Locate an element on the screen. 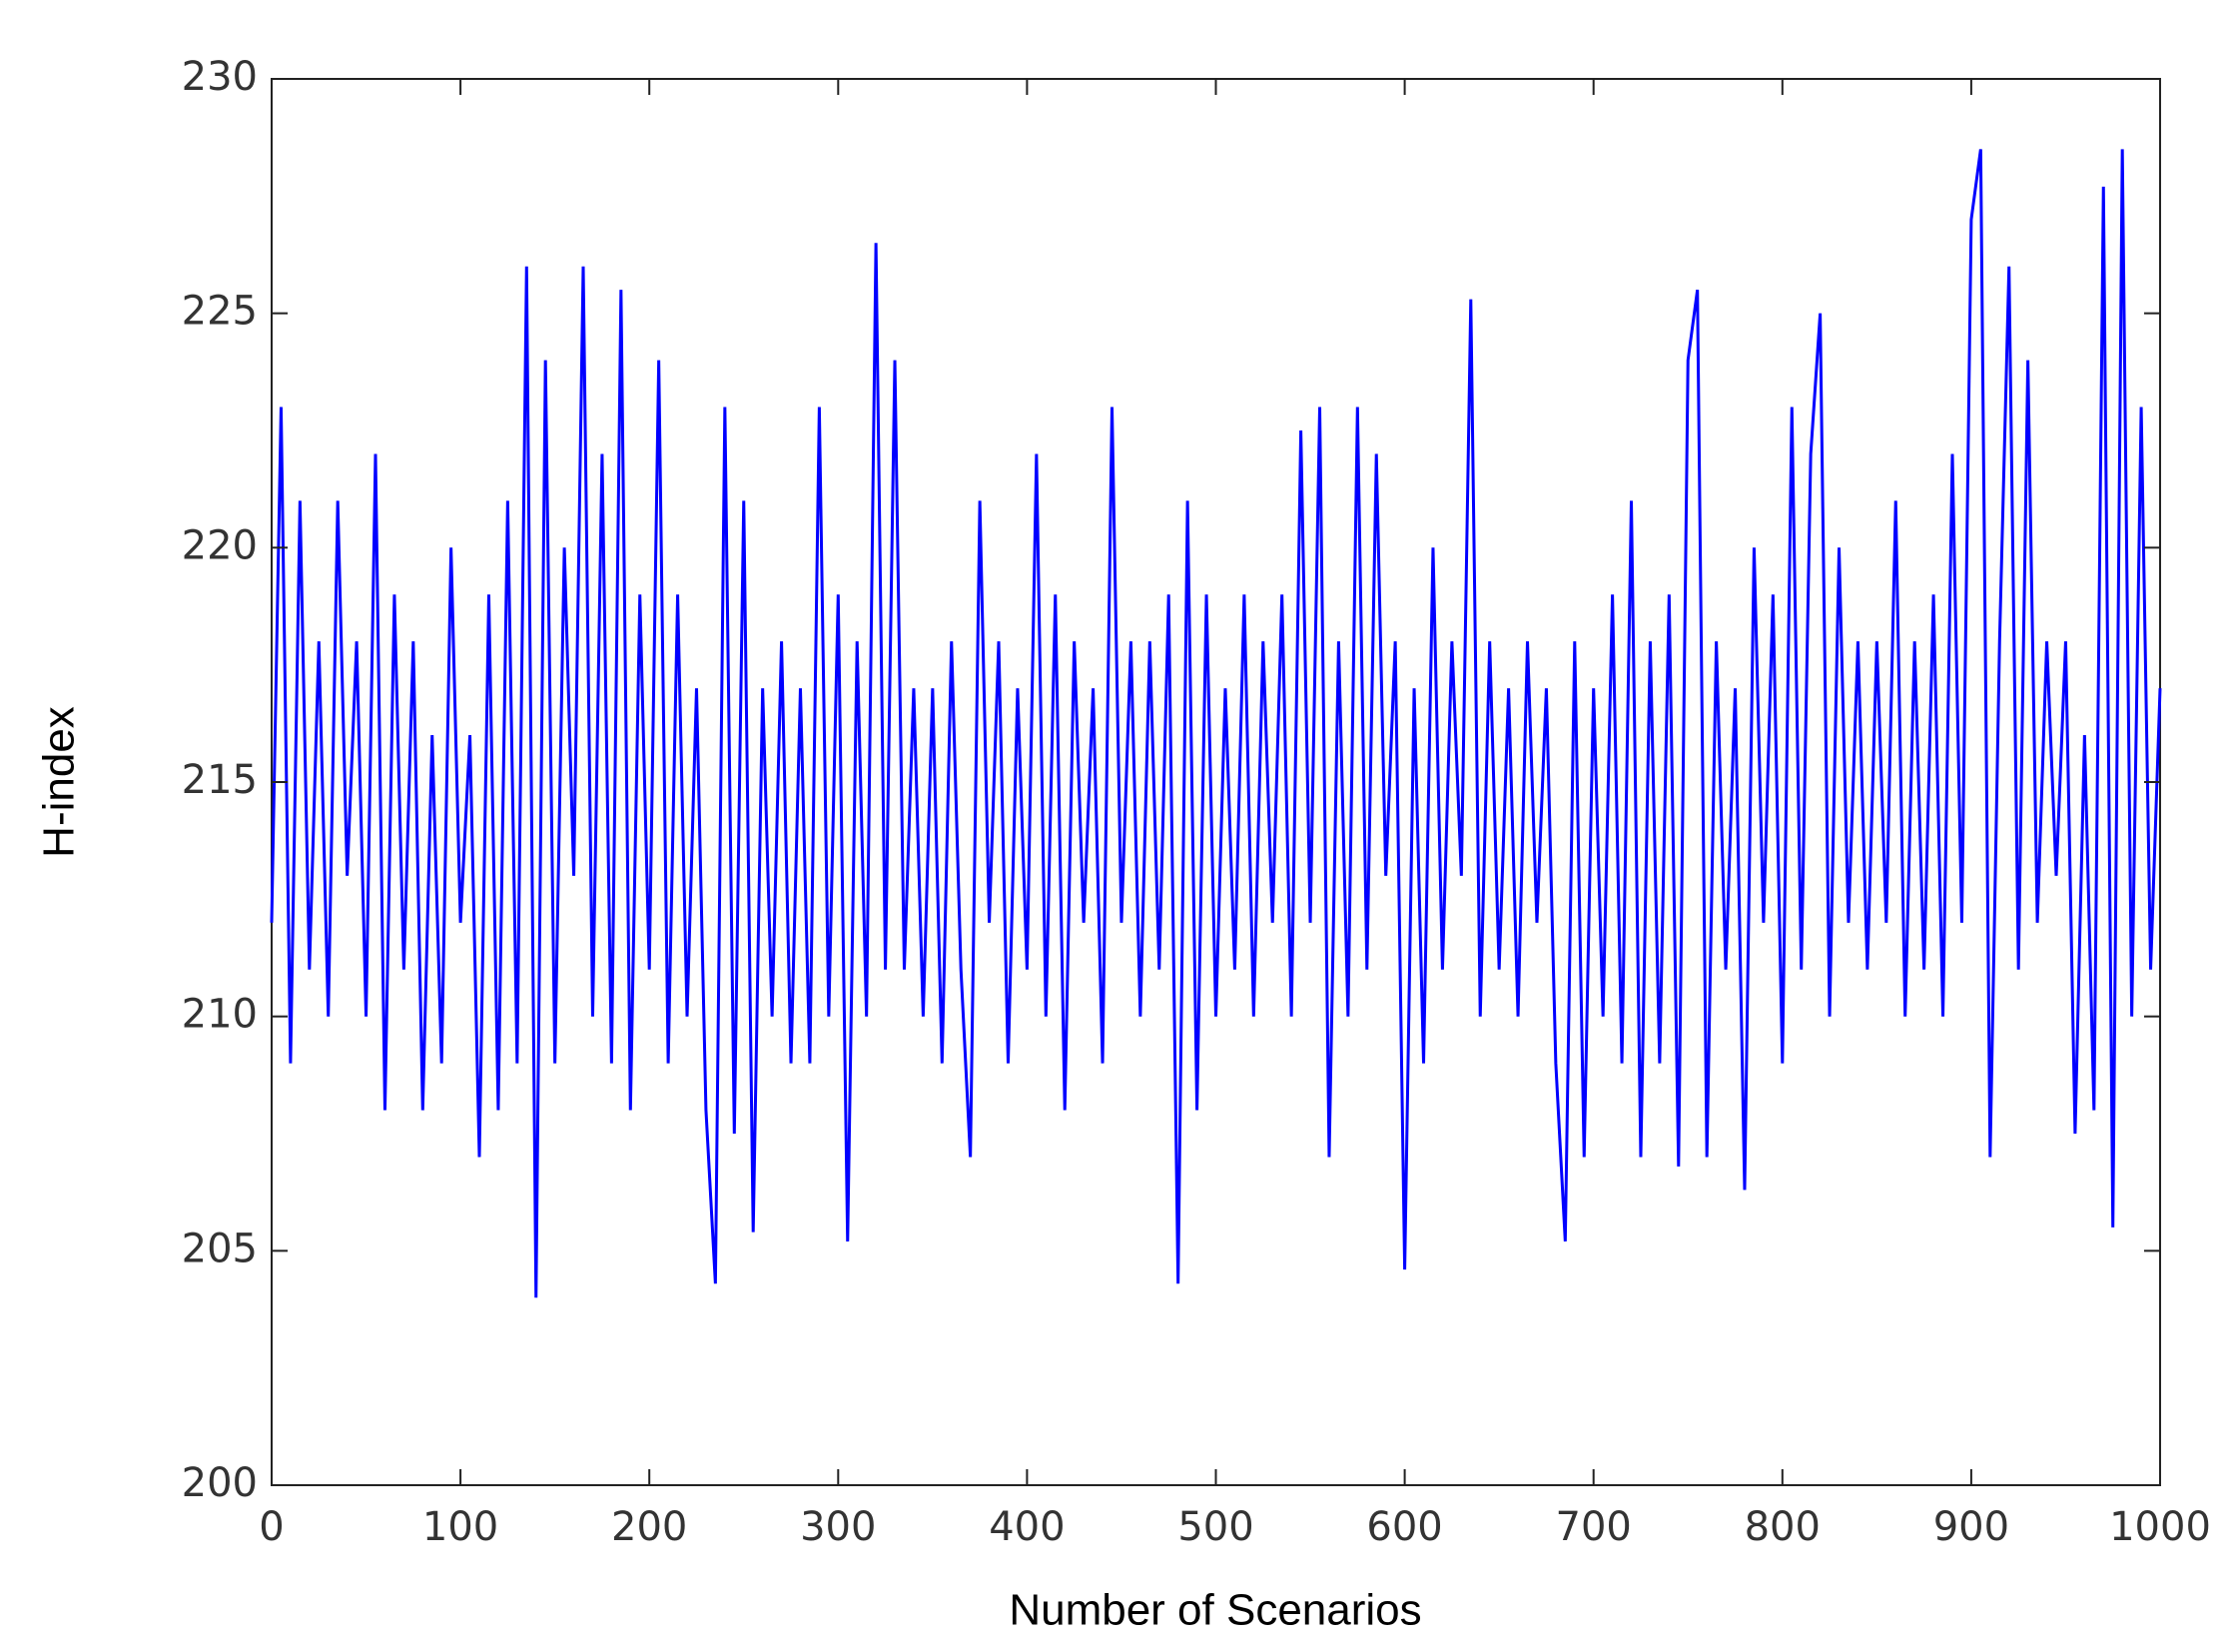  y-tick-label: 220 is located at coordinates (220, 545).